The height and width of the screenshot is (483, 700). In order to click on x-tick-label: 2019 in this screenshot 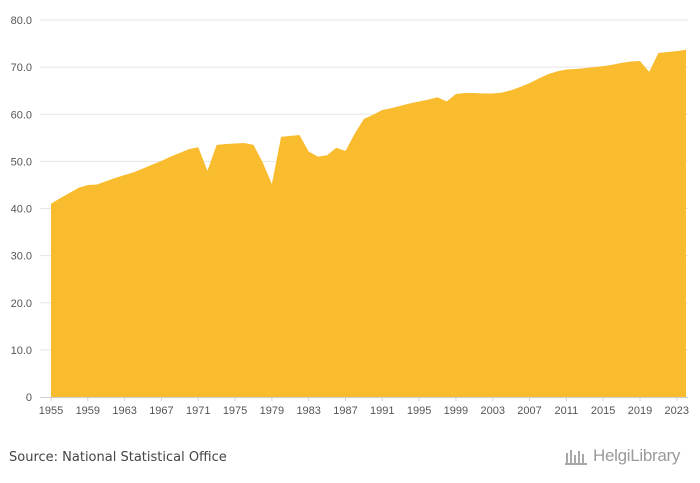, I will do `click(640, 411)`.